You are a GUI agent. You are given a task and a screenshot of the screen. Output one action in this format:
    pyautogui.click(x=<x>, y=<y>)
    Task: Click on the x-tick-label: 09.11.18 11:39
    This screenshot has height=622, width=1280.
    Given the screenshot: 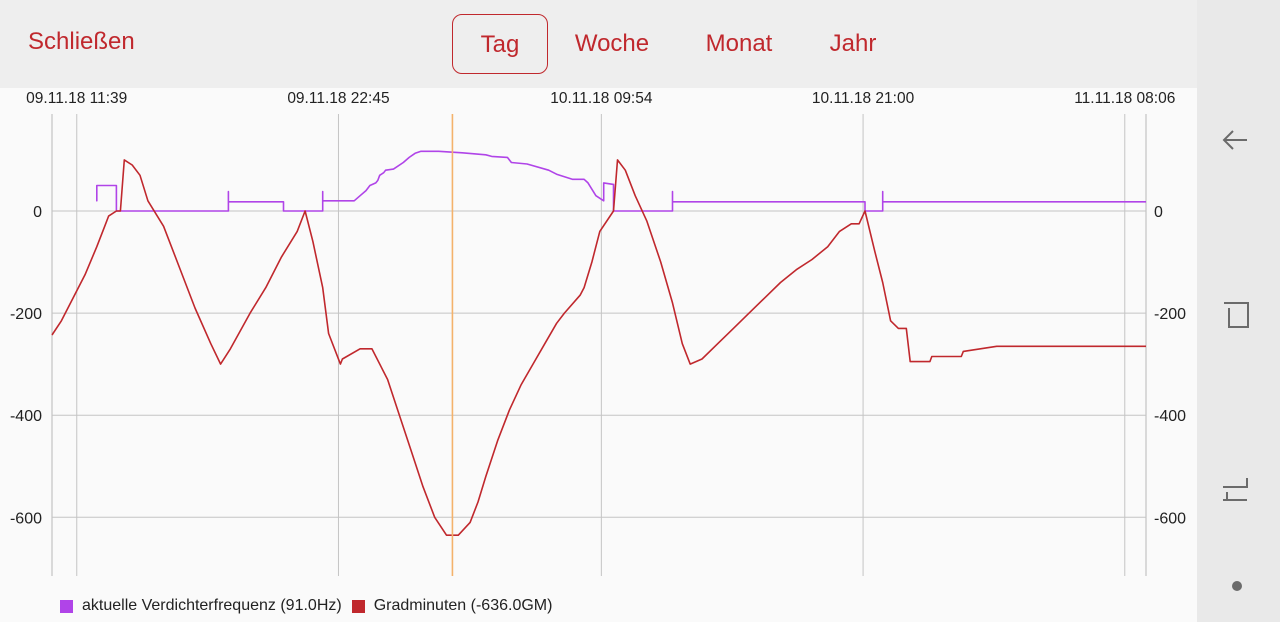 What is the action you would take?
    pyautogui.click(x=76, y=98)
    